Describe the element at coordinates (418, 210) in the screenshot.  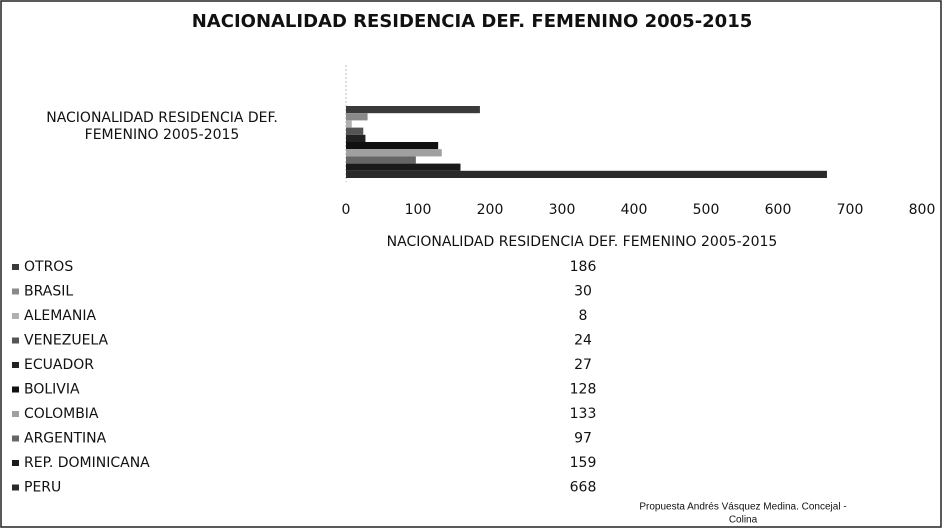
I see `x-tick-label: 100` at that location.